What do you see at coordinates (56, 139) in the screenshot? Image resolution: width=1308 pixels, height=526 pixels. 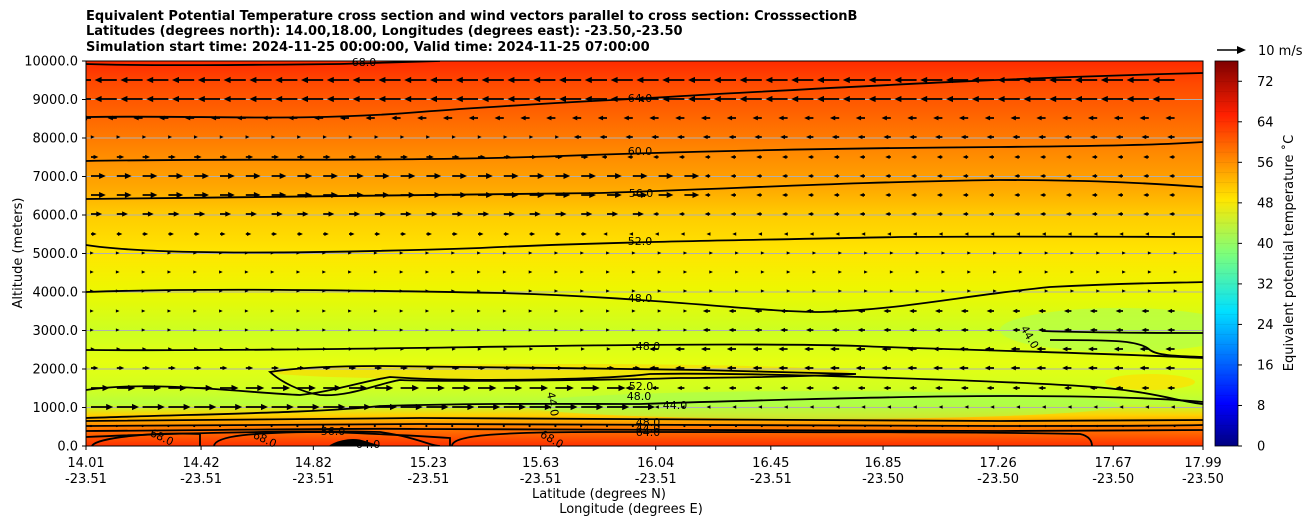 I see `y-tick-label: 8000.0` at bounding box center [56, 139].